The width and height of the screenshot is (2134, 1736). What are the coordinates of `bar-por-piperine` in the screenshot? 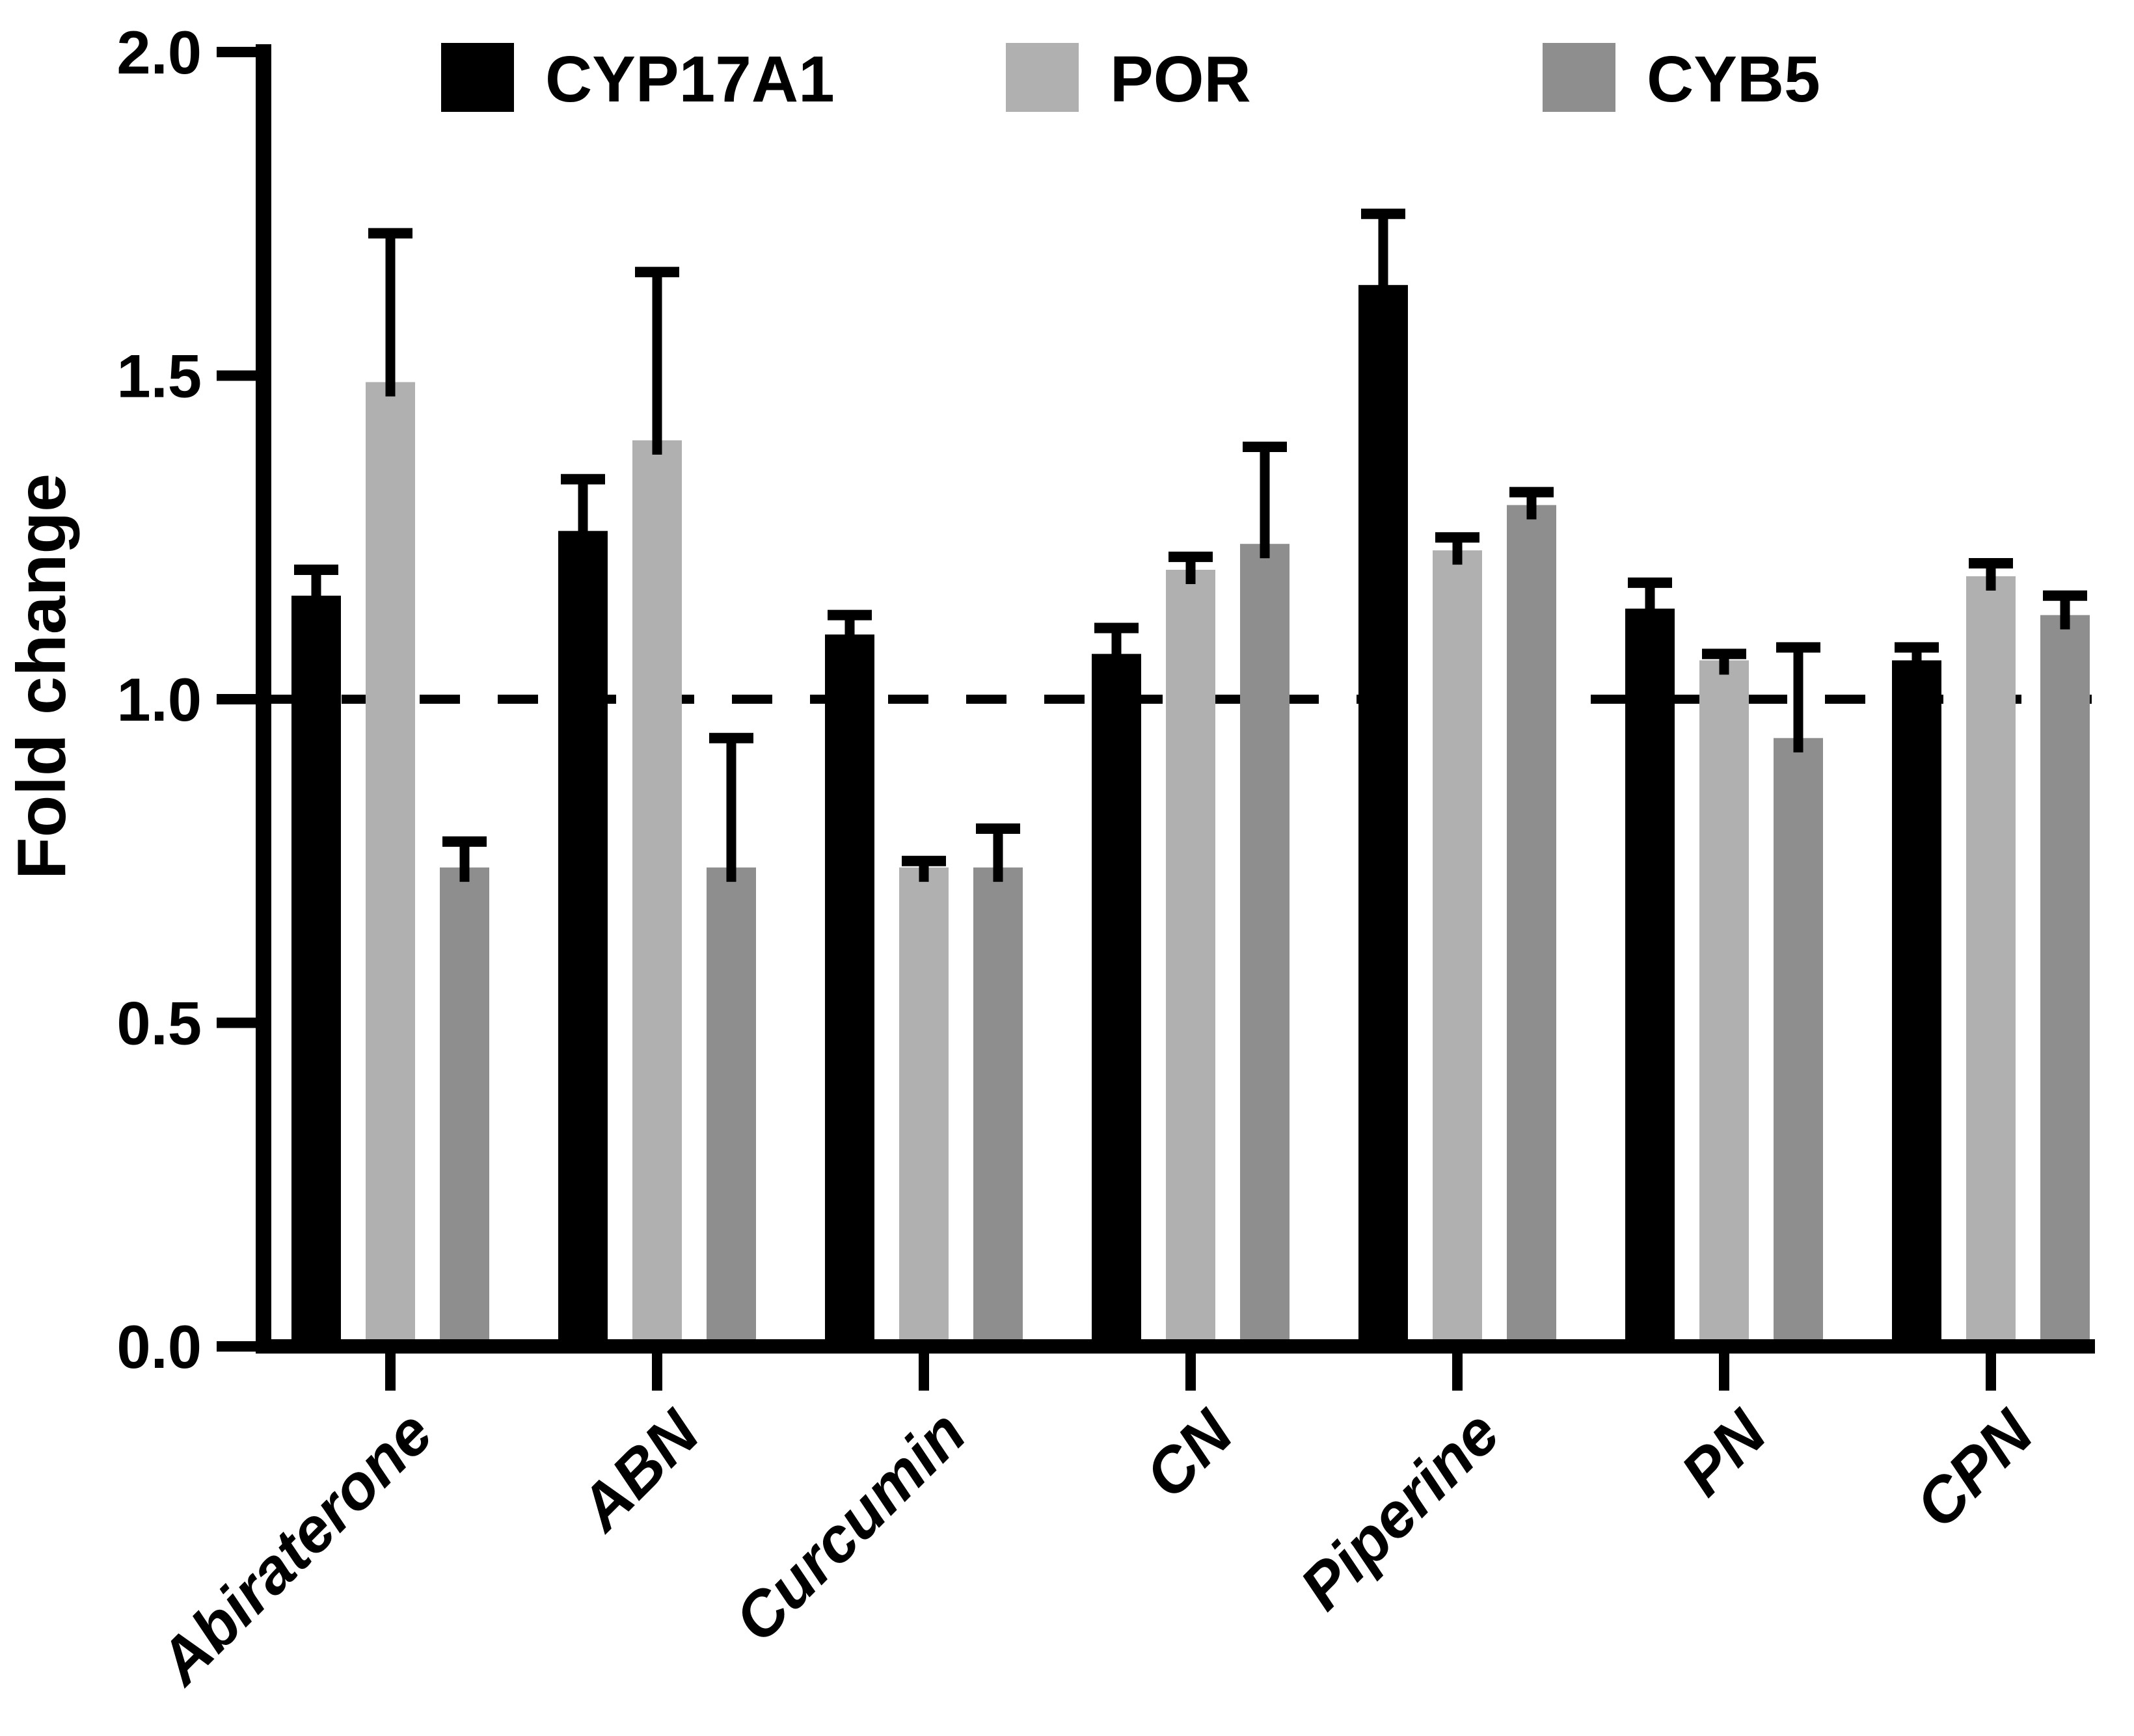 It's located at (1457, 951).